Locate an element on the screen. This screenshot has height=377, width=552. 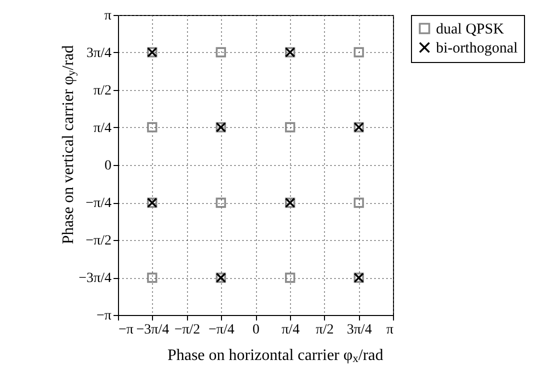
y-axis-title: Phase on vertical carrier φy/rad is located at coordinates (69, 144).